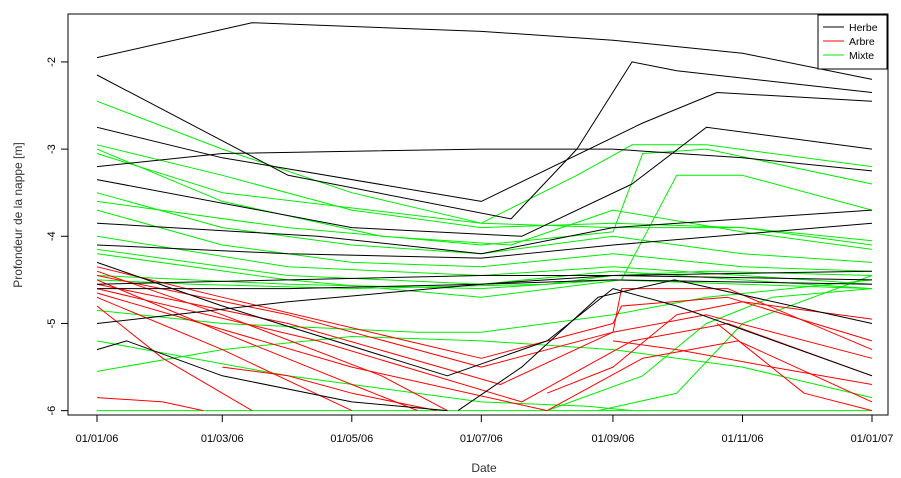 This screenshot has width=901, height=478. I want to click on x-tick-label-5: 01/09/06, so click(613, 439).